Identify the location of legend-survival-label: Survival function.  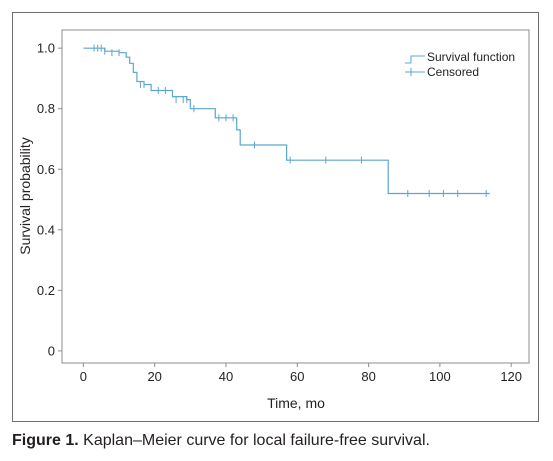
(471, 57).